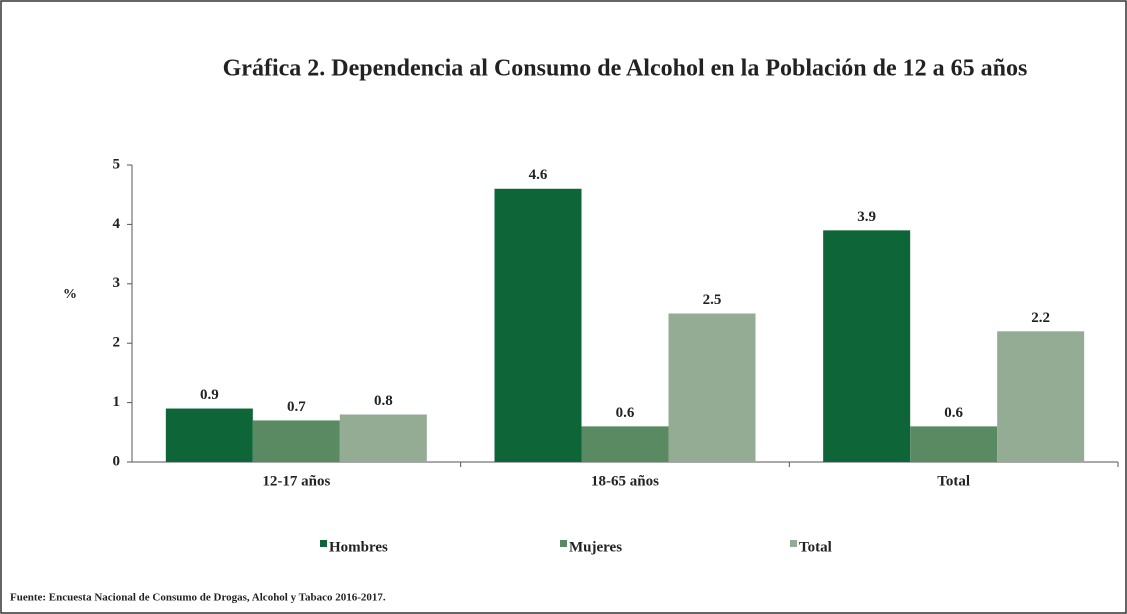  Describe the element at coordinates (70, 294) in the screenshot. I see `y-axis-label: %` at that location.